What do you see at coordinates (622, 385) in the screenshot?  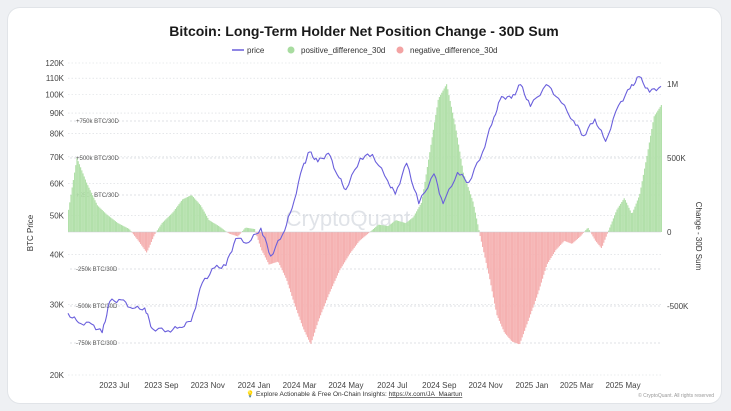 I see `x-tick-label: 2025 May` at bounding box center [622, 385].